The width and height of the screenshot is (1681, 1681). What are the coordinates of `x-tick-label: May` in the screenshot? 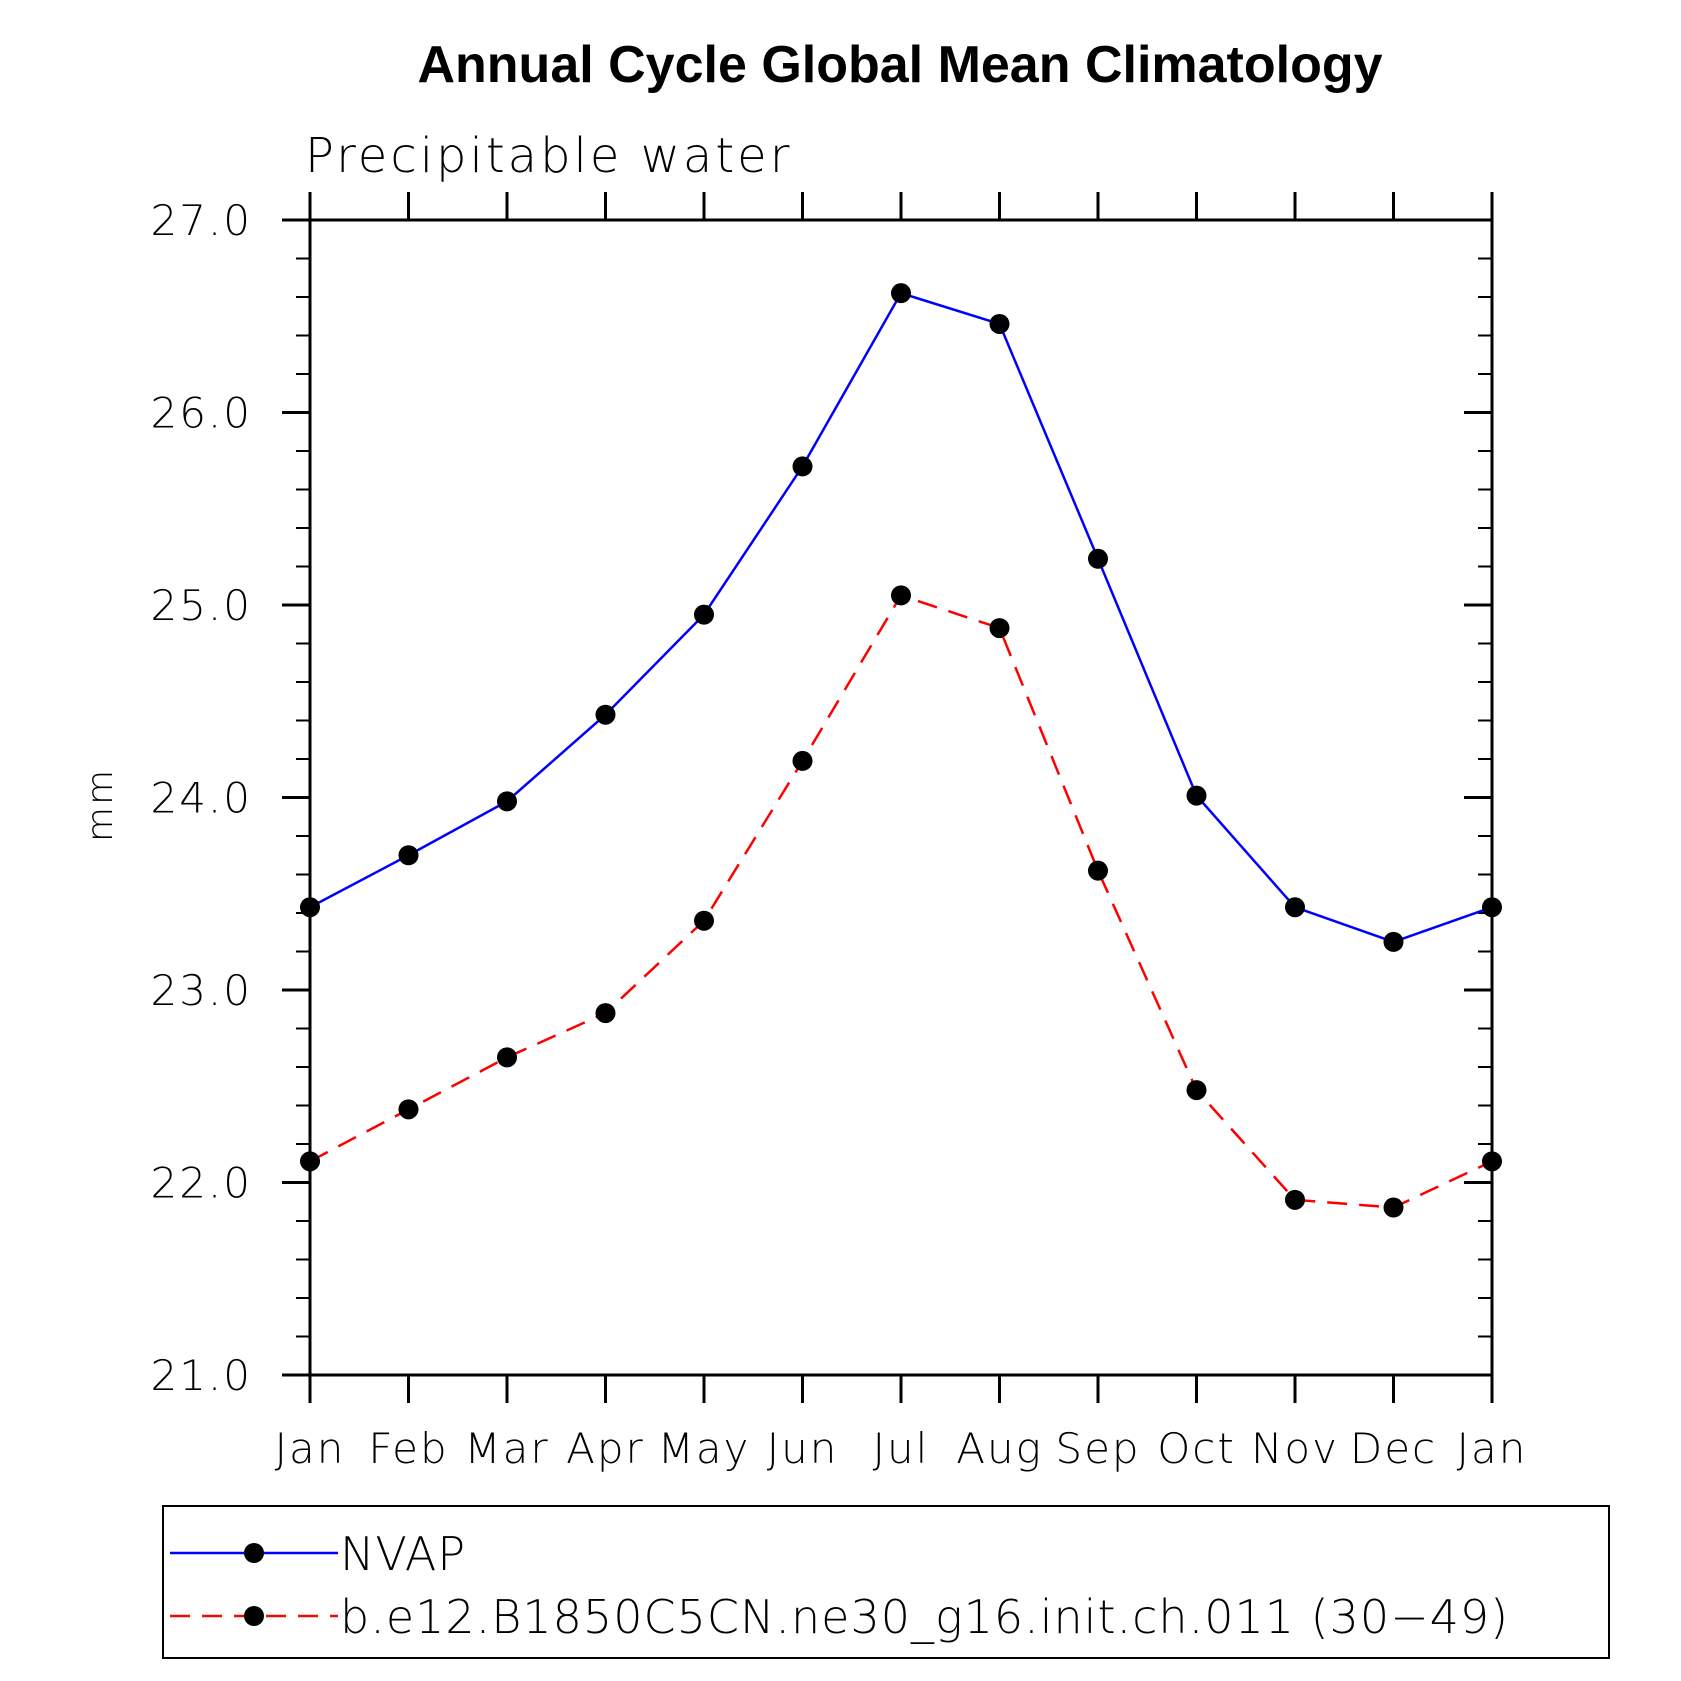 It's located at (704, 1448).